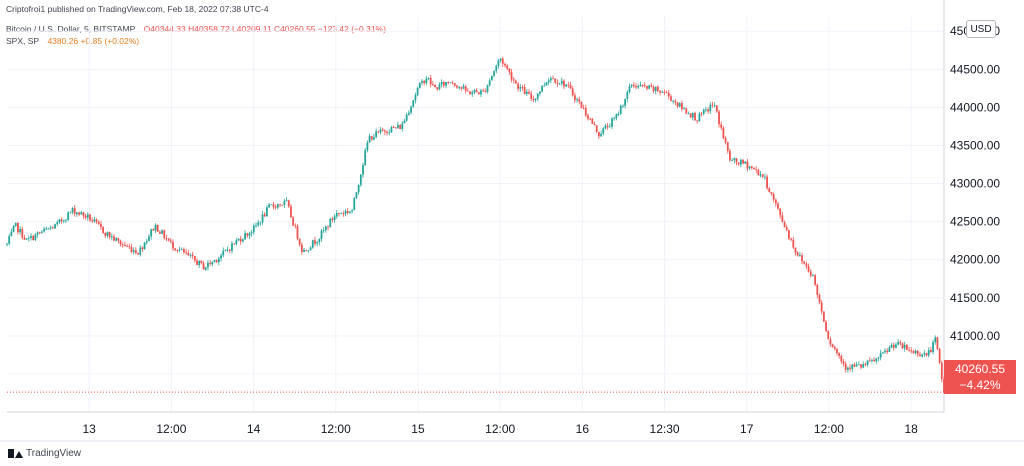 This screenshot has height=466, width=1024. I want to click on compare-symbol-name: SPX, SP, so click(23, 41).